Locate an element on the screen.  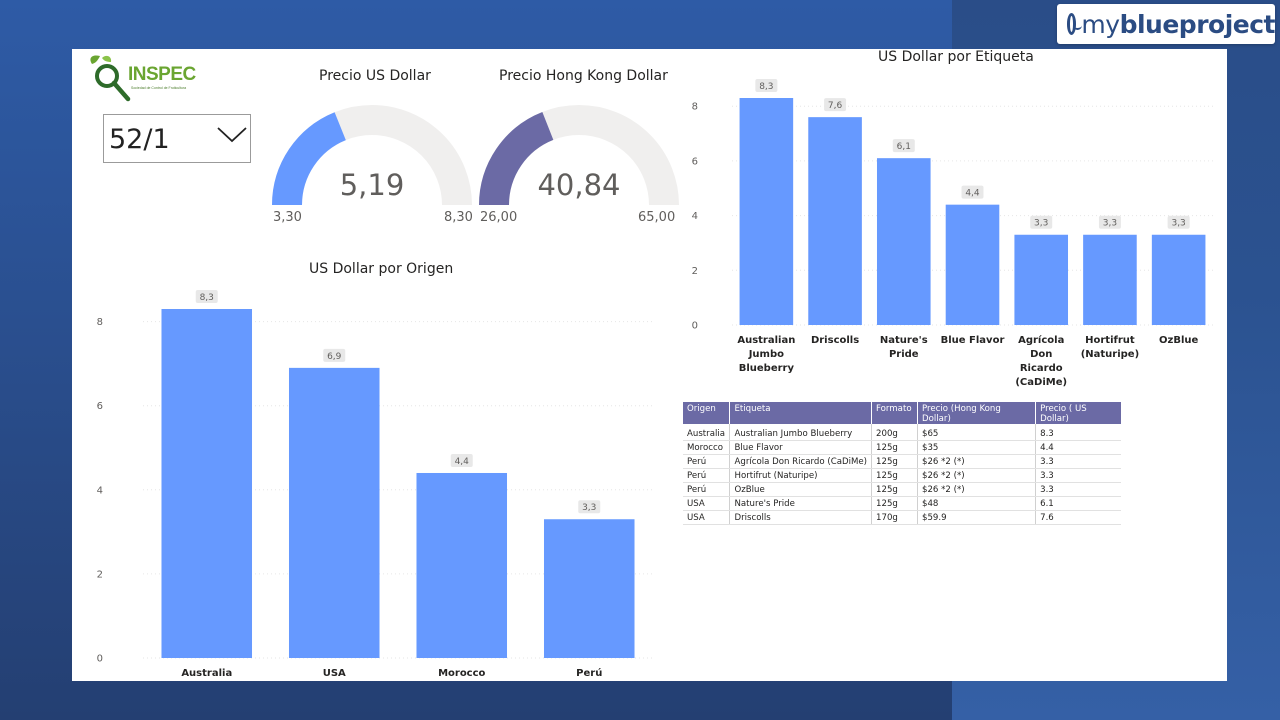
gauge-hkd-max: 65,00 is located at coordinates (657, 217).